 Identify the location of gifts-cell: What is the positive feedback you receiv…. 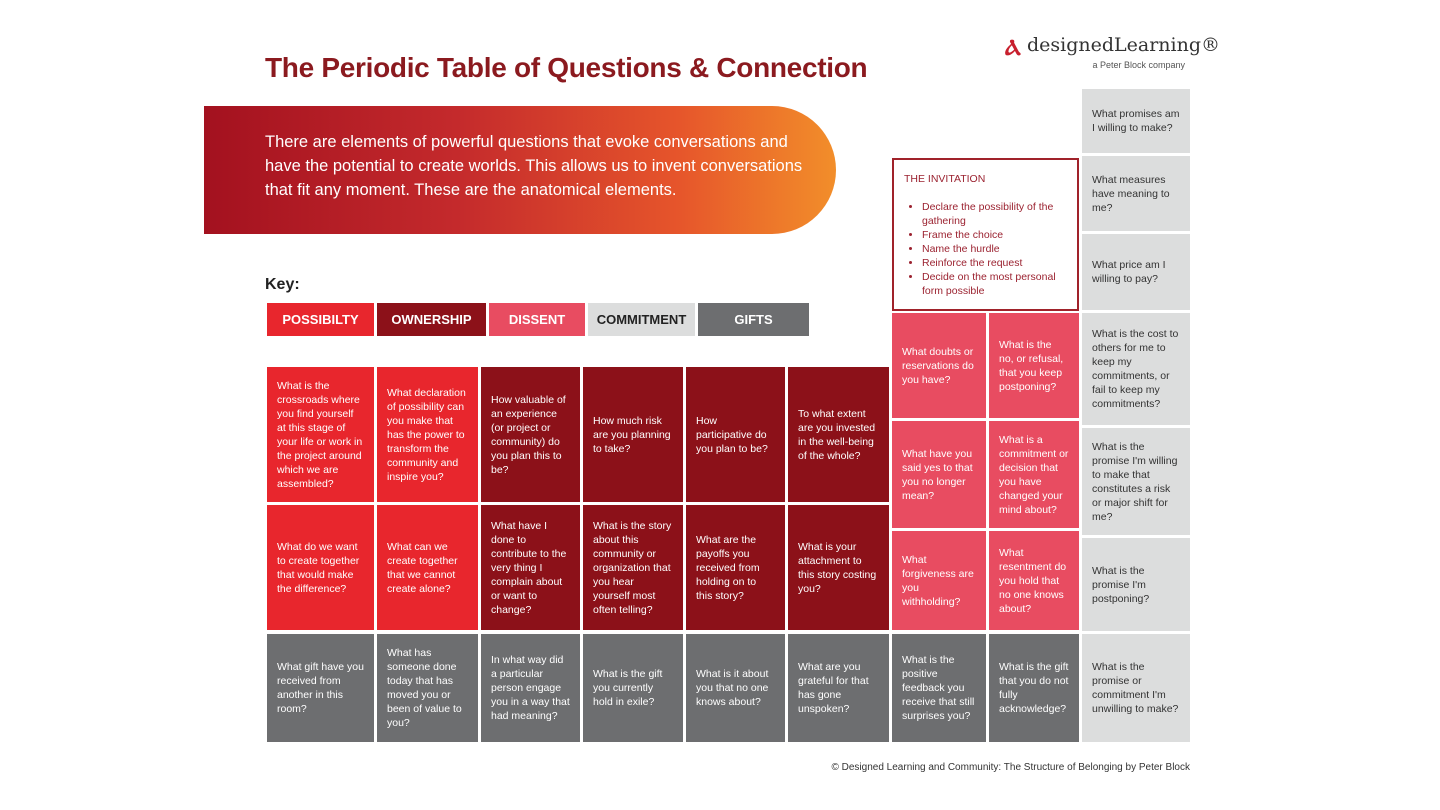
(939, 688).